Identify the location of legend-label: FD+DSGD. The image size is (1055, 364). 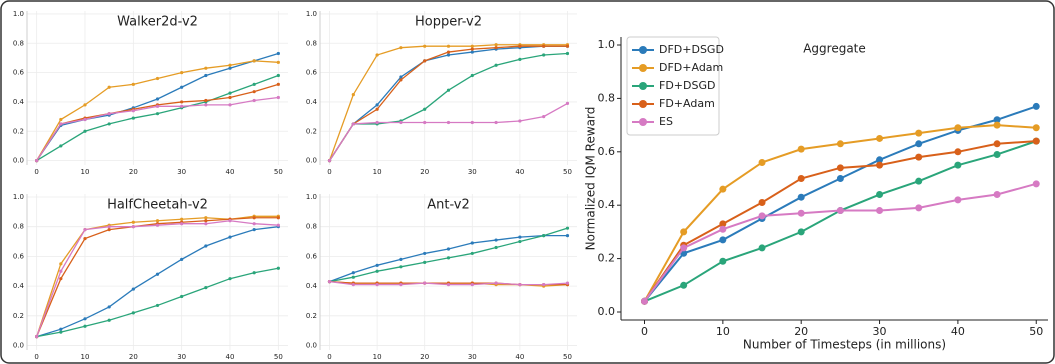
(687, 85).